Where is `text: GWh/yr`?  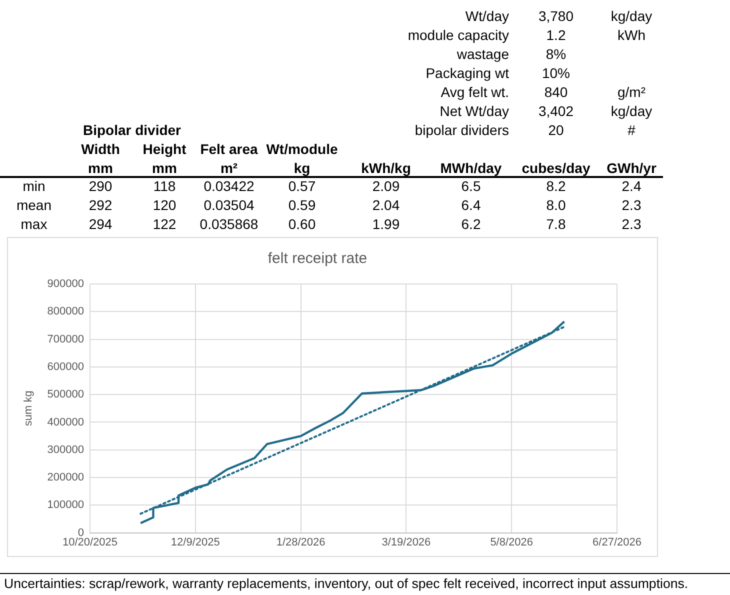
text: GWh/yr is located at coordinates (632, 168).